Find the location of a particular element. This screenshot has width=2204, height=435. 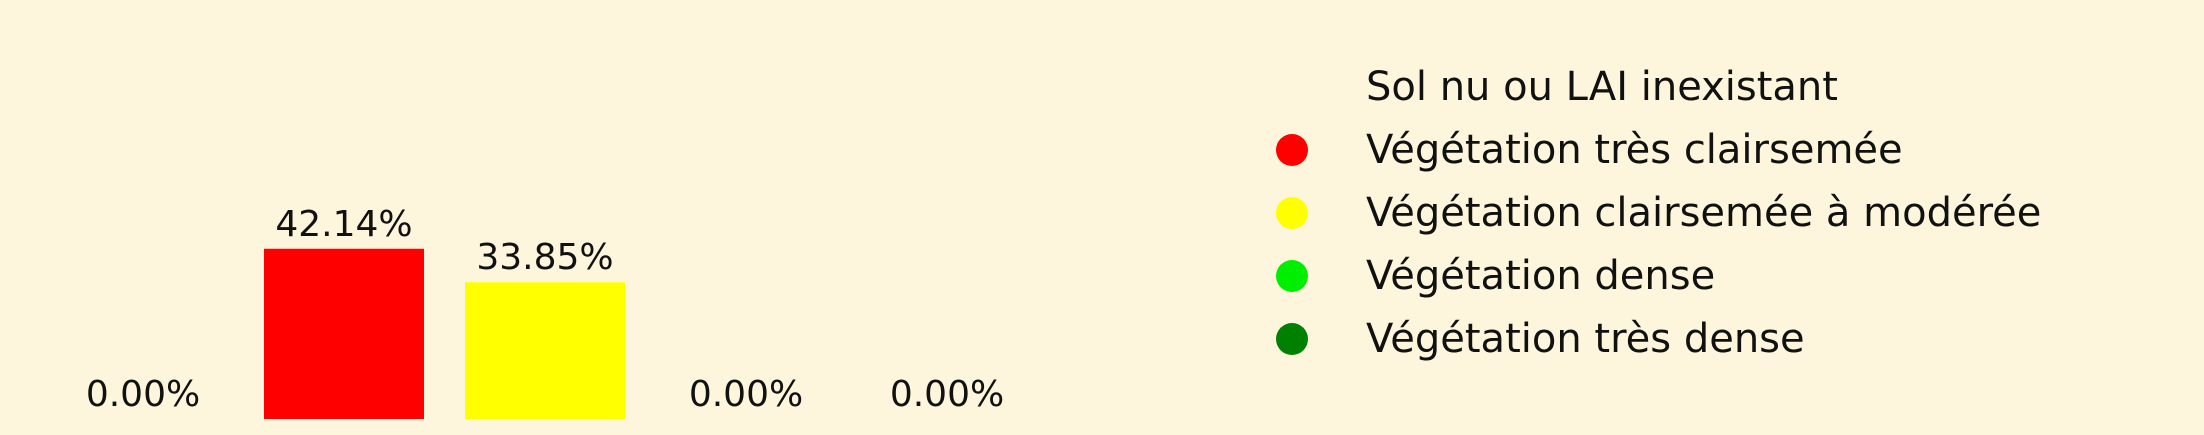

value-label-1: 42.14% is located at coordinates (343, 224).